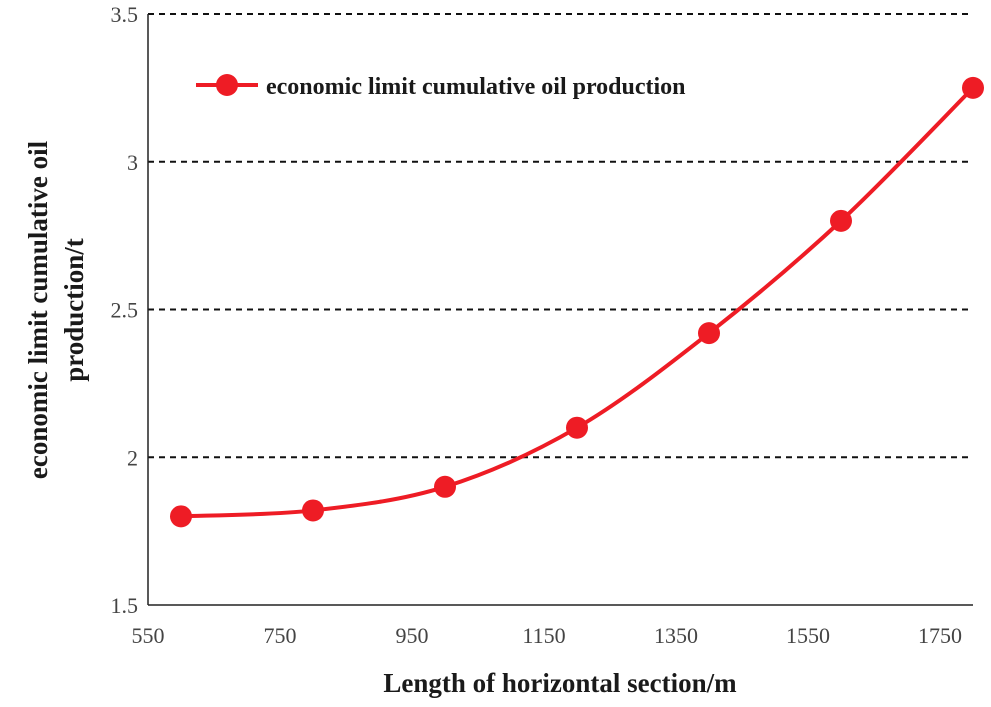 The height and width of the screenshot is (707, 991). I want to click on y-axis-title-line-2: production/t, so click(74, 310).